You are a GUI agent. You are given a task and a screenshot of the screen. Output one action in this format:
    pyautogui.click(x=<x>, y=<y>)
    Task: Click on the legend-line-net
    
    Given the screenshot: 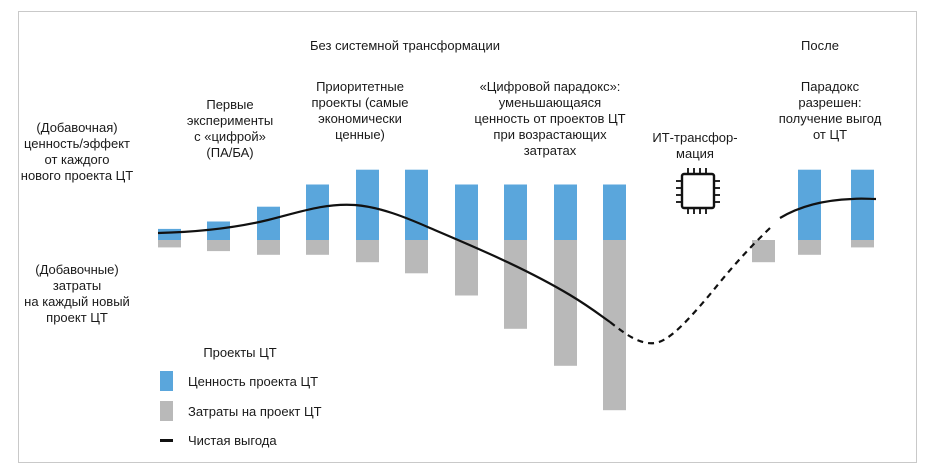 What is the action you would take?
    pyautogui.click(x=166, y=440)
    